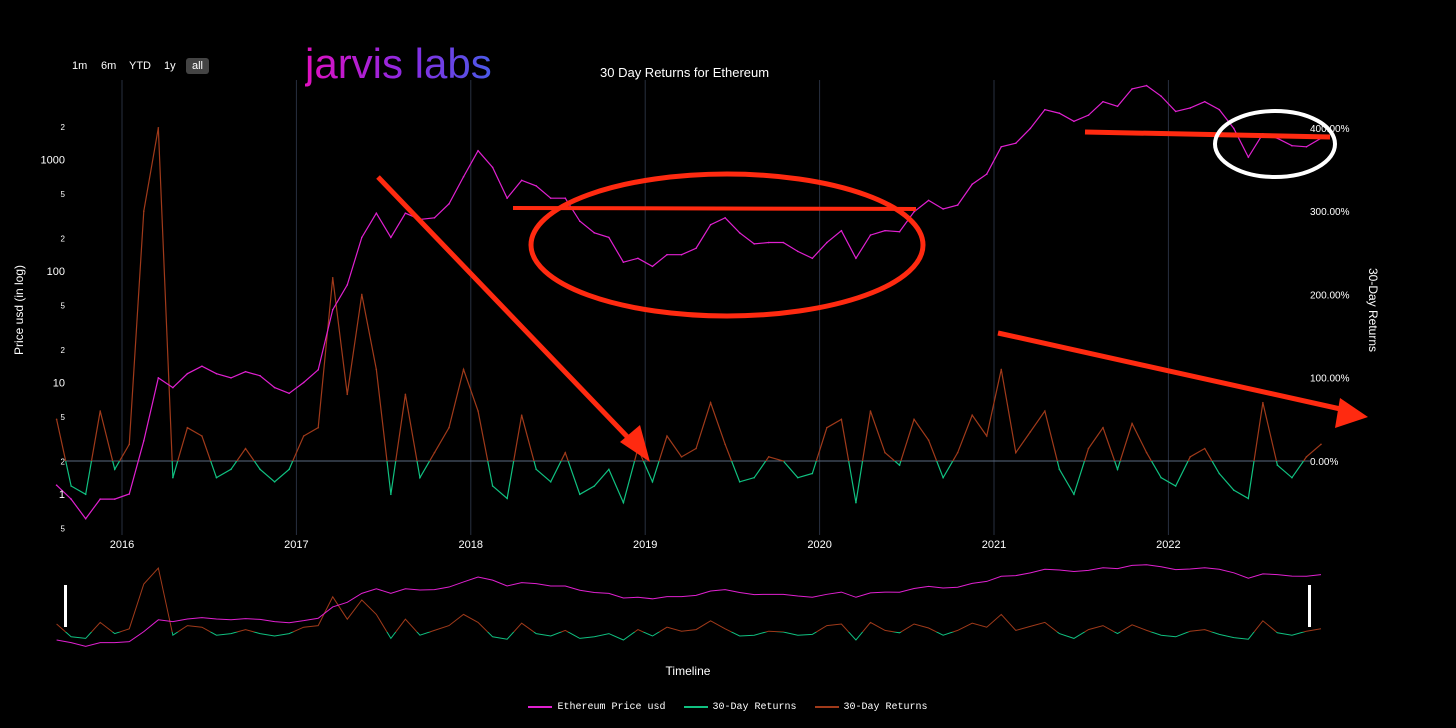  What do you see at coordinates (65, 606) in the screenshot?
I see `navigator-left-handle` at bounding box center [65, 606].